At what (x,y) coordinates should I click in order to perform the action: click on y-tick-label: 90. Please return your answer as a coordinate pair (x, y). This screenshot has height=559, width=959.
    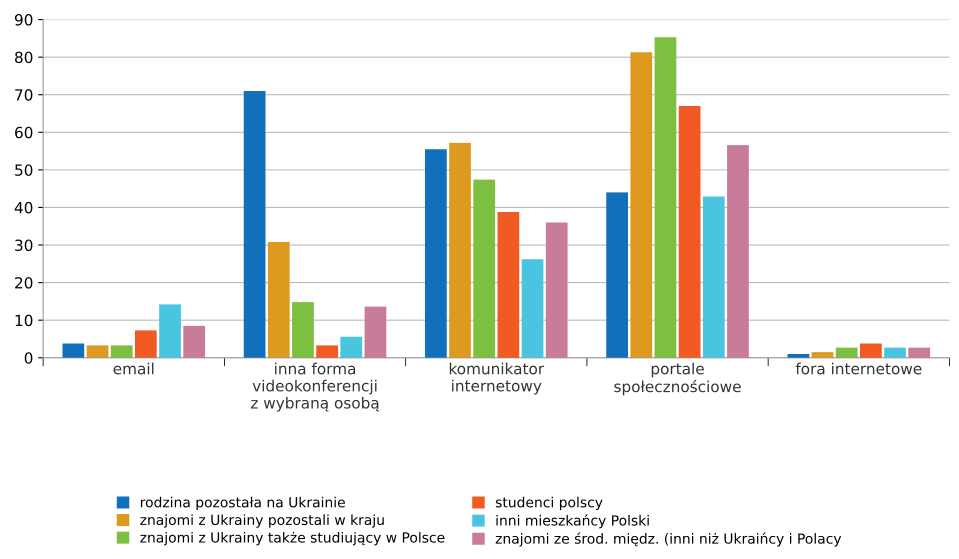
    Looking at the image, I should click on (23, 20).